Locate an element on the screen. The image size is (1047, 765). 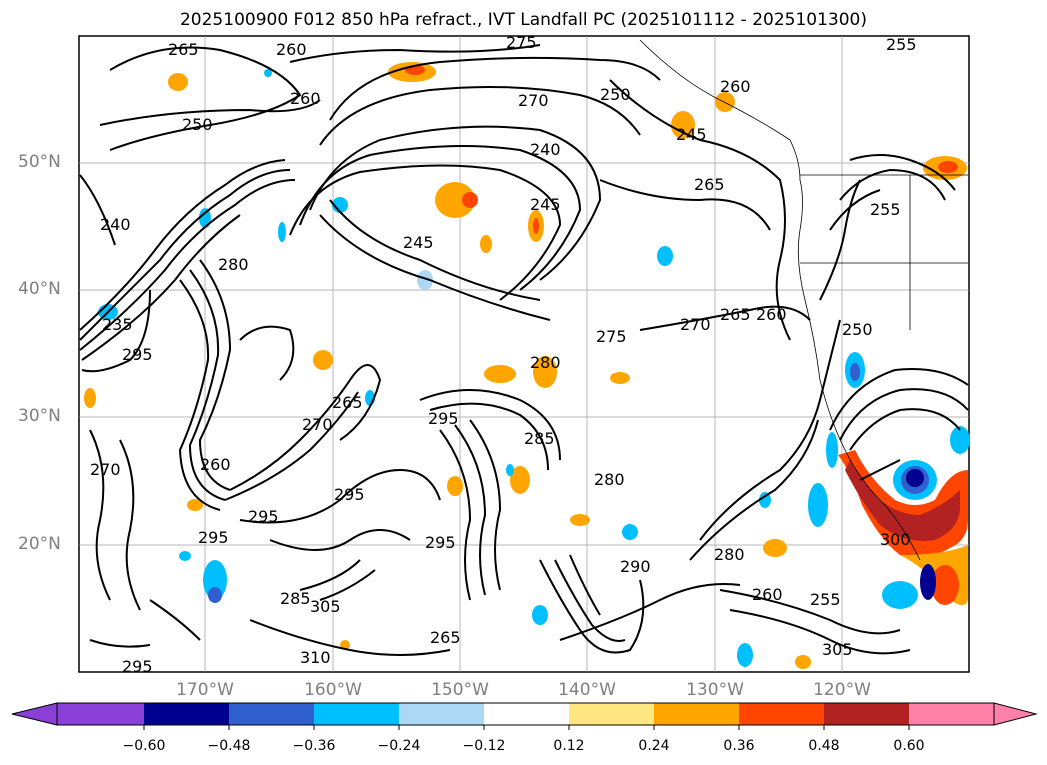
colorbar is located at coordinates (524, 716).